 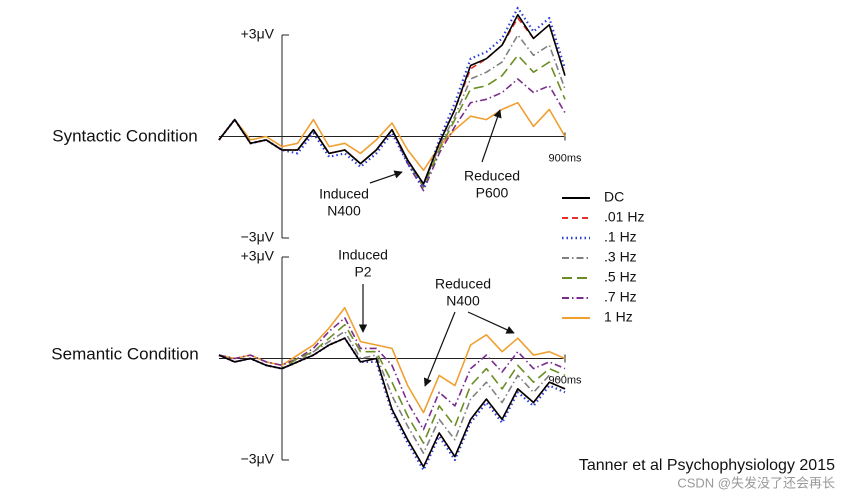 I want to click on legend-label: .01 Hz, so click(x=624, y=217).